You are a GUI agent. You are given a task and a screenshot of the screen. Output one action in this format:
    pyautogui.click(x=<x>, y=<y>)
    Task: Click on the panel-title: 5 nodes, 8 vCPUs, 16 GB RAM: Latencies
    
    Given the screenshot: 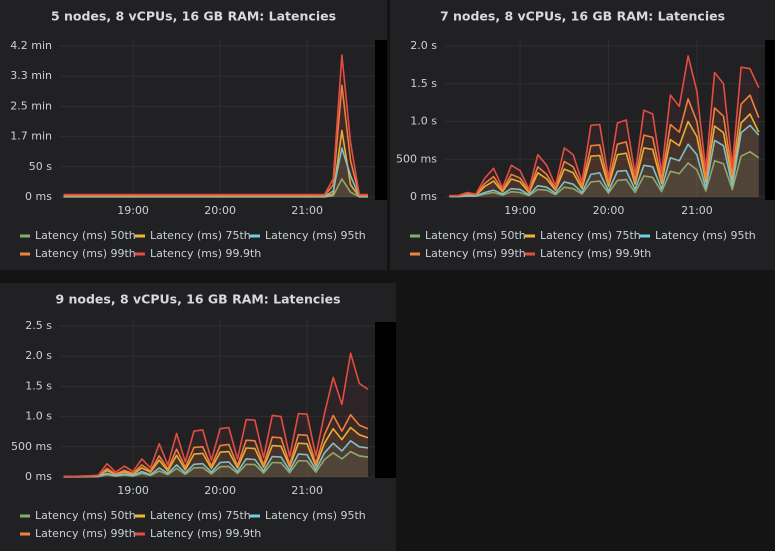 What is the action you would take?
    pyautogui.click(x=193, y=16)
    